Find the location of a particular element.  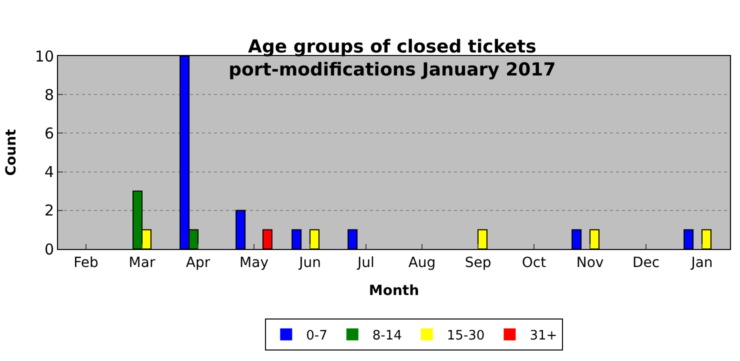

x-tick-label: Sep is located at coordinates (478, 262).